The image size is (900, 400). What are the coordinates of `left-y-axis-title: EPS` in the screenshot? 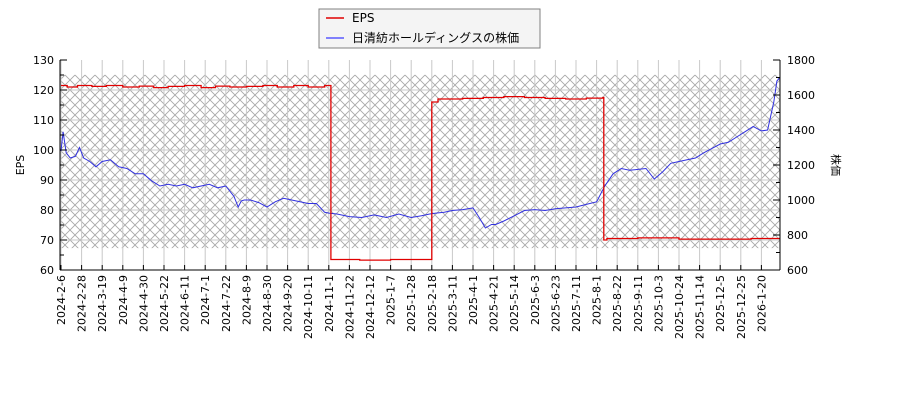 It's located at (20, 165).